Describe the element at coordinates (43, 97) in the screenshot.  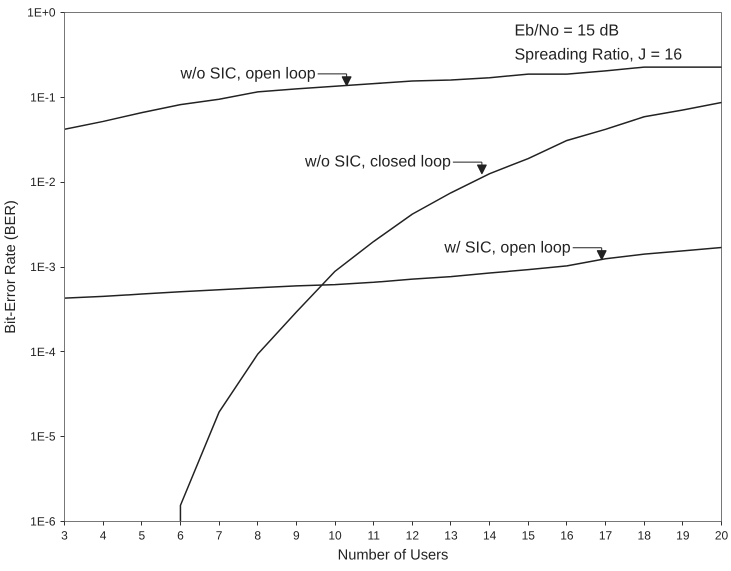
I see `y-tick-label: 1E-1` at that location.